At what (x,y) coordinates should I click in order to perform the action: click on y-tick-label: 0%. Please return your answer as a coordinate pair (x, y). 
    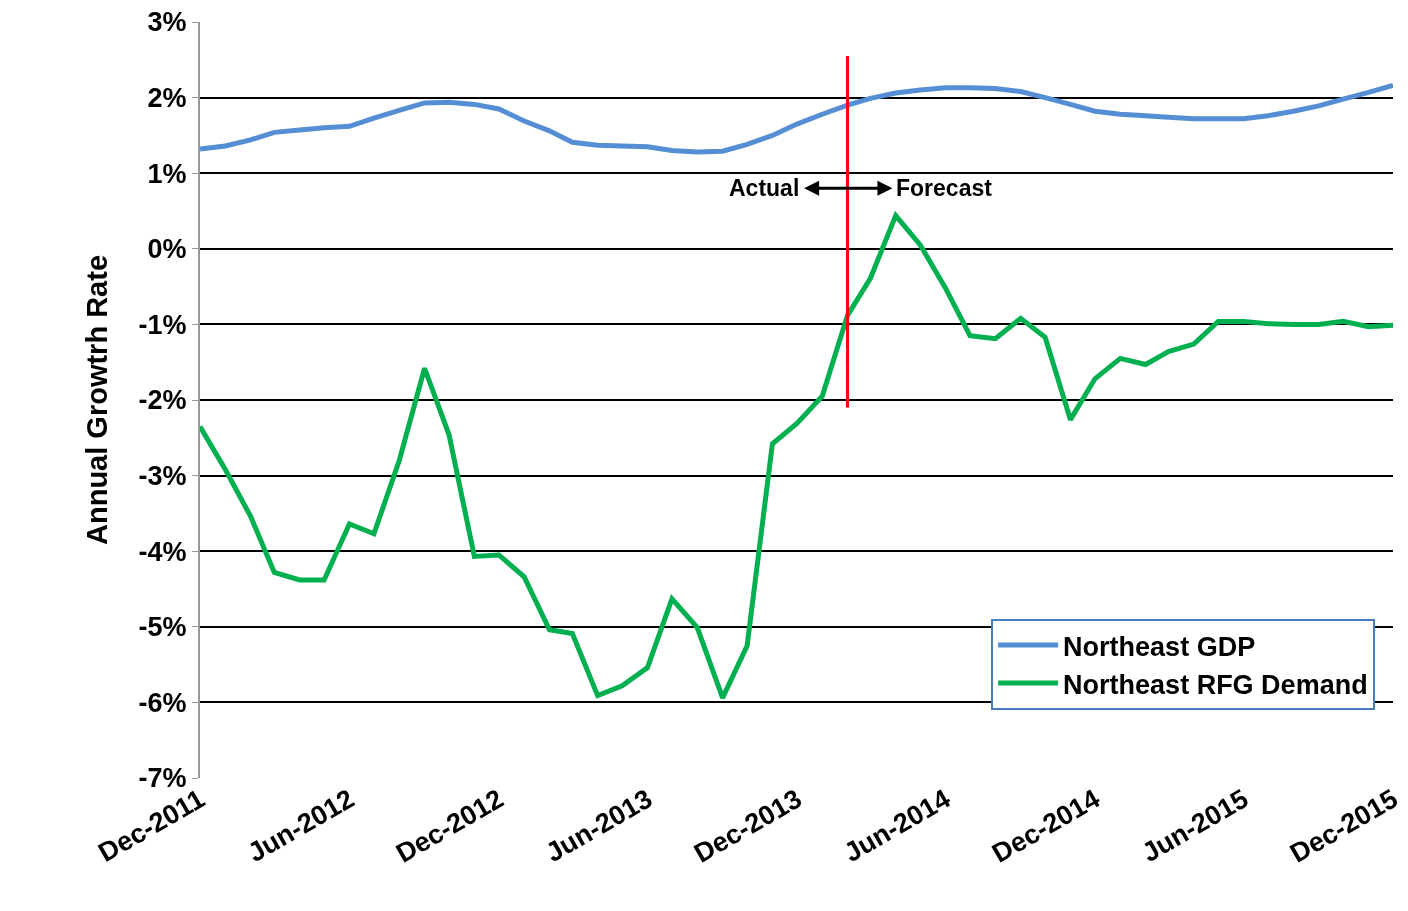
    Looking at the image, I should click on (167, 249).